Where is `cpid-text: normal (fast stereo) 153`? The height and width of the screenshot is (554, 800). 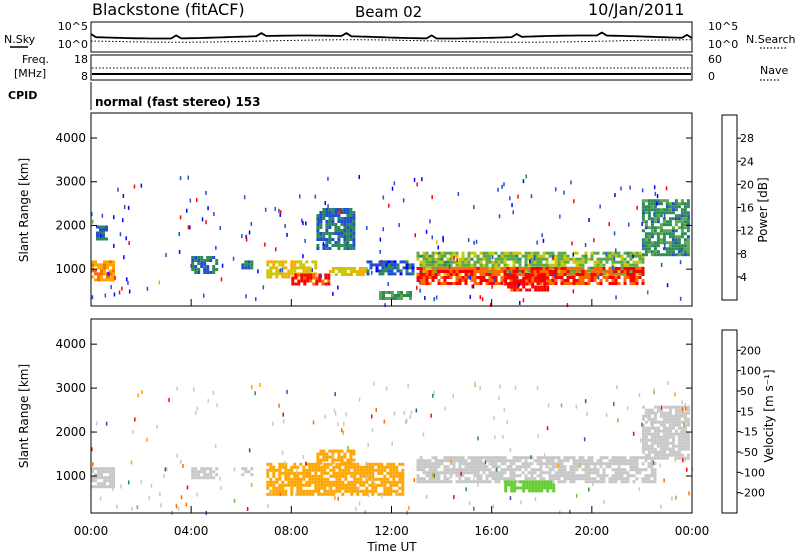
cpid-text: normal (fast stereo) 153 is located at coordinates (178, 102).